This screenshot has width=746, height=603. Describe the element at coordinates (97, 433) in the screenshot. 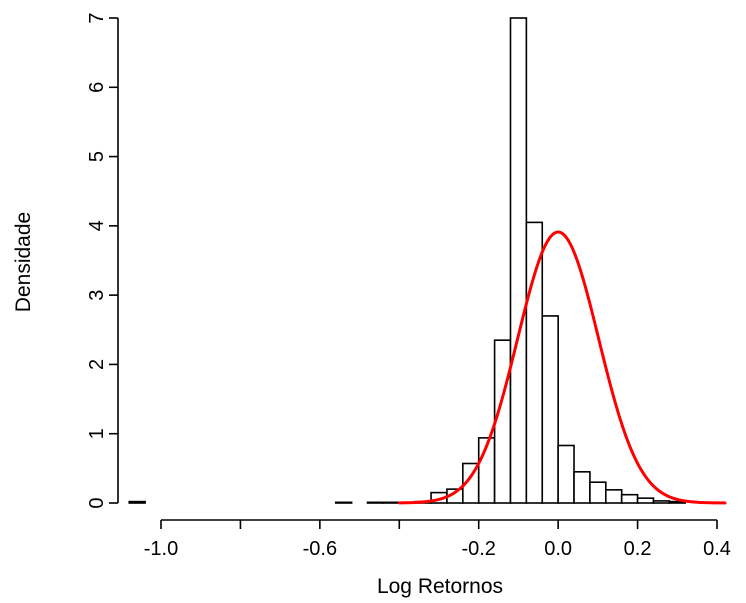

I see `y-tick-label: 1` at that location.